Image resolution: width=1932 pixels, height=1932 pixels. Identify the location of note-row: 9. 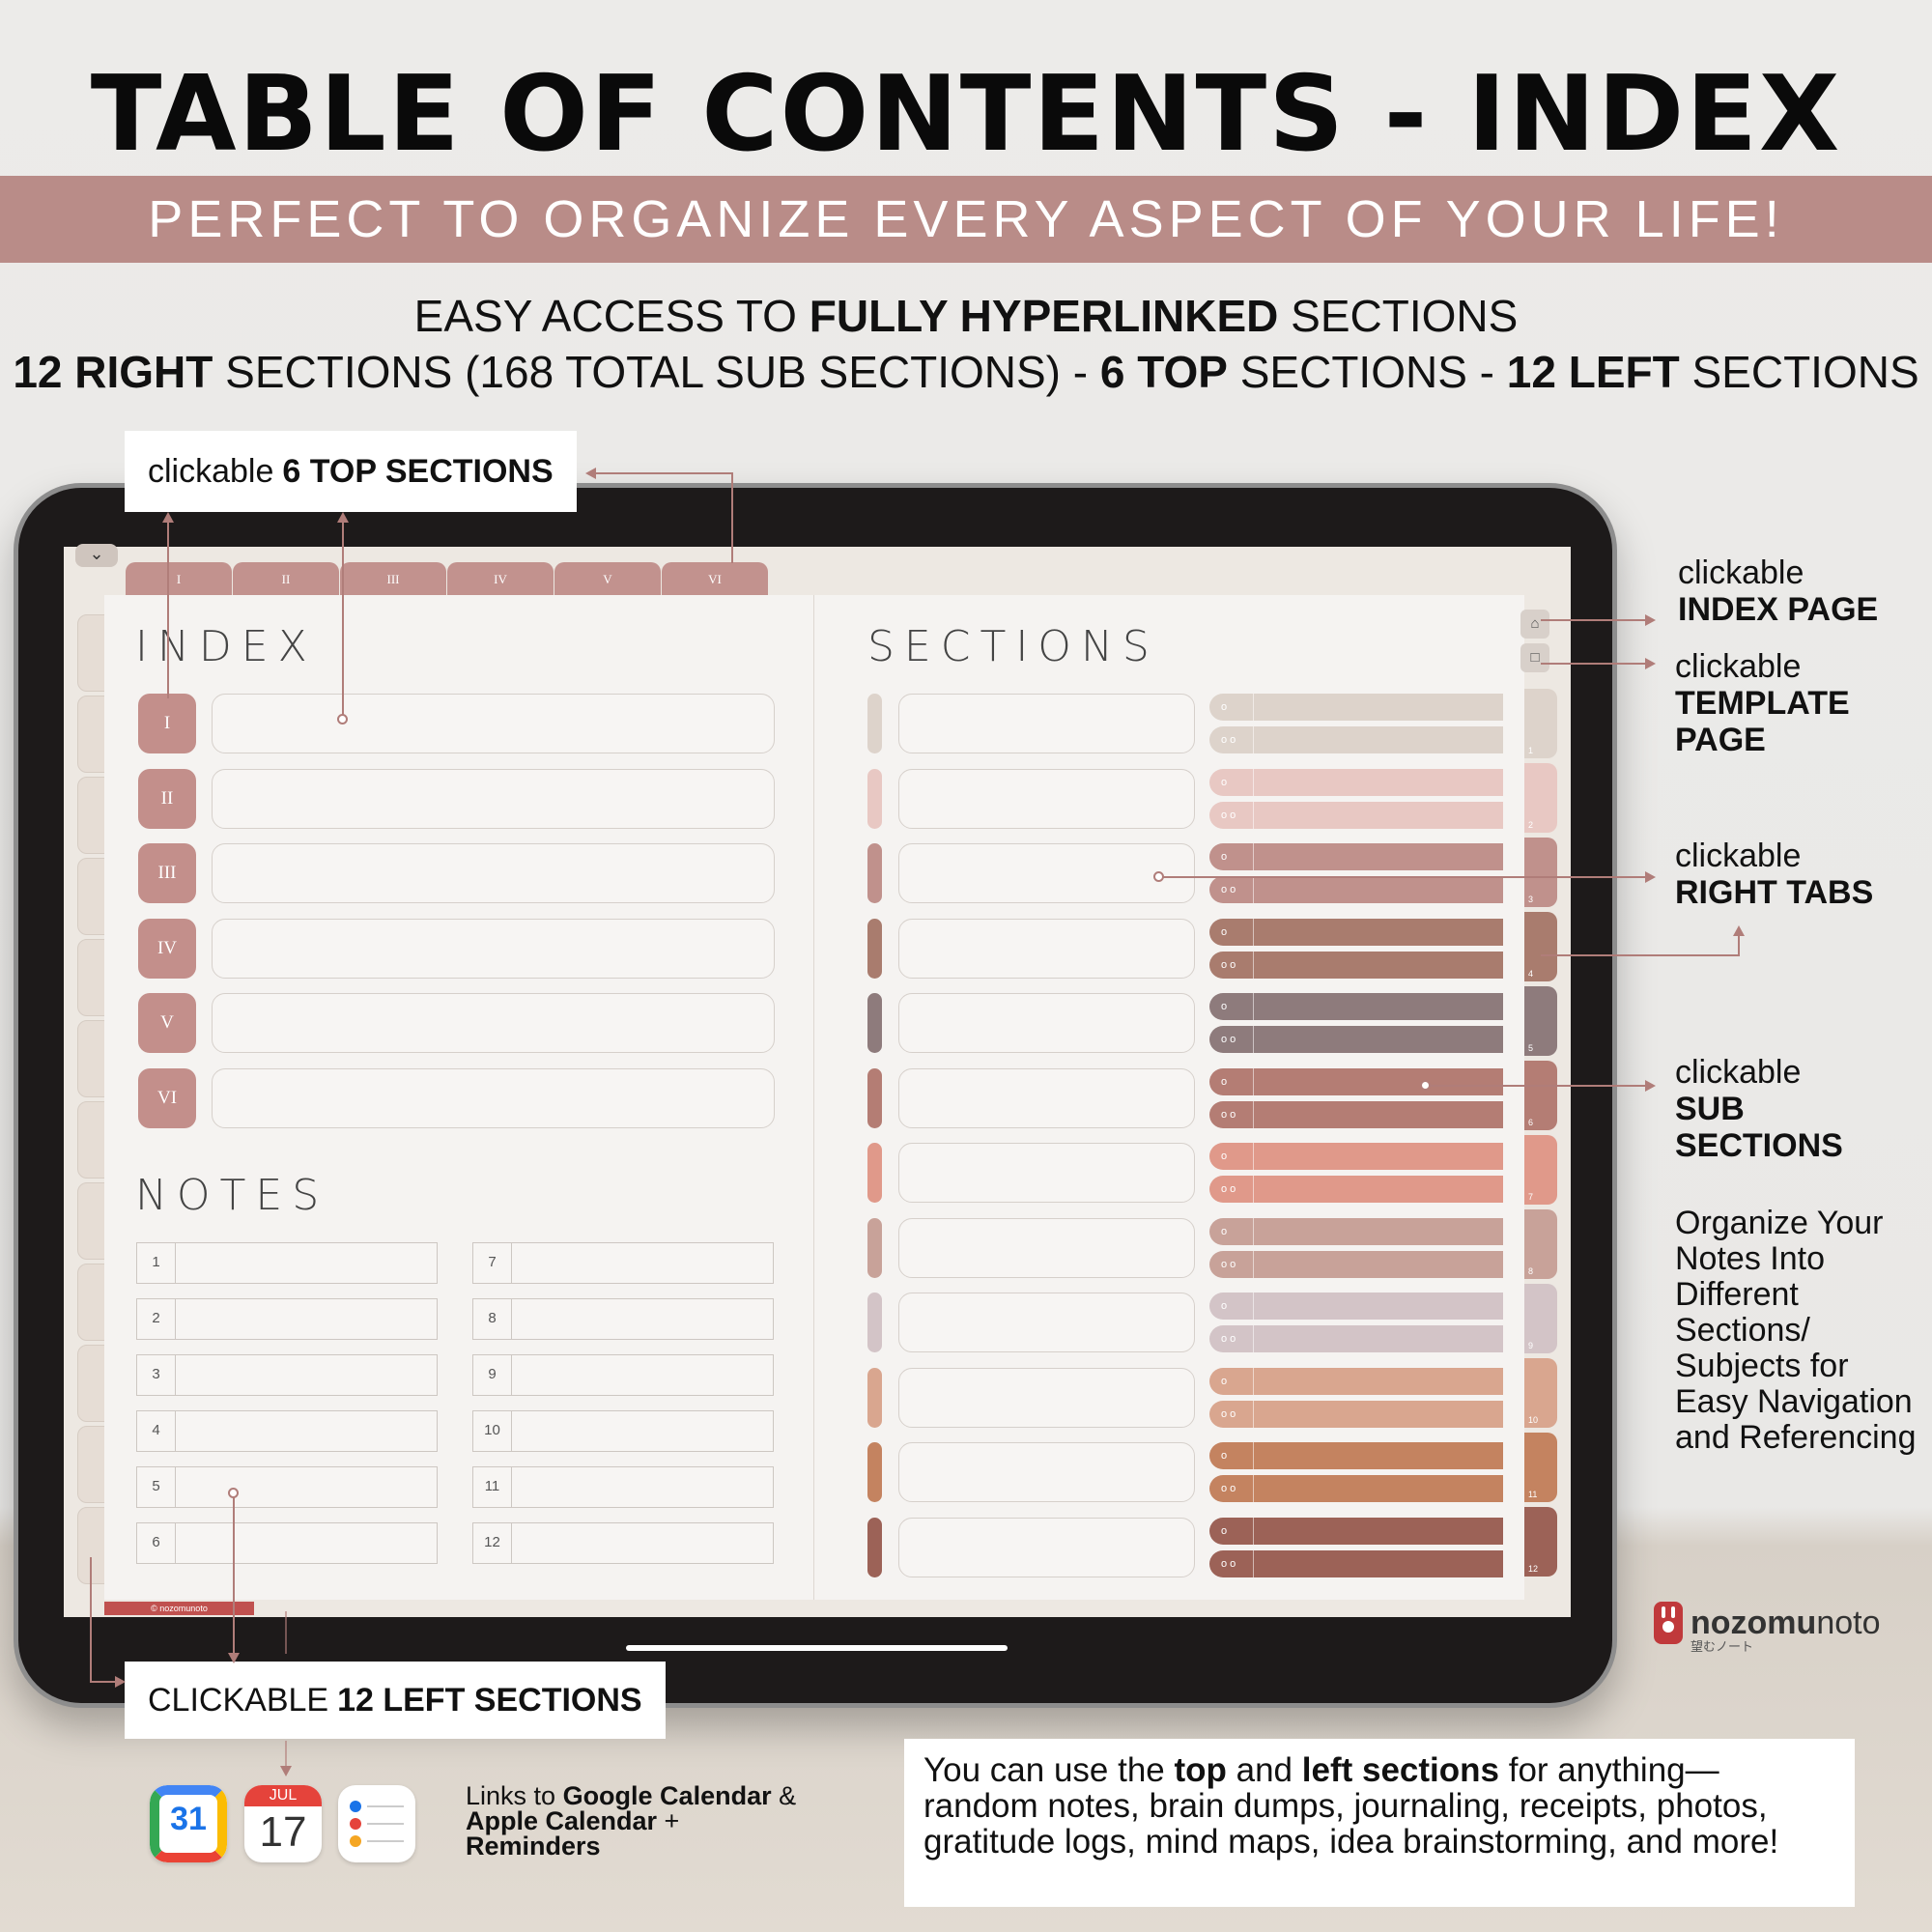
(623, 1375).